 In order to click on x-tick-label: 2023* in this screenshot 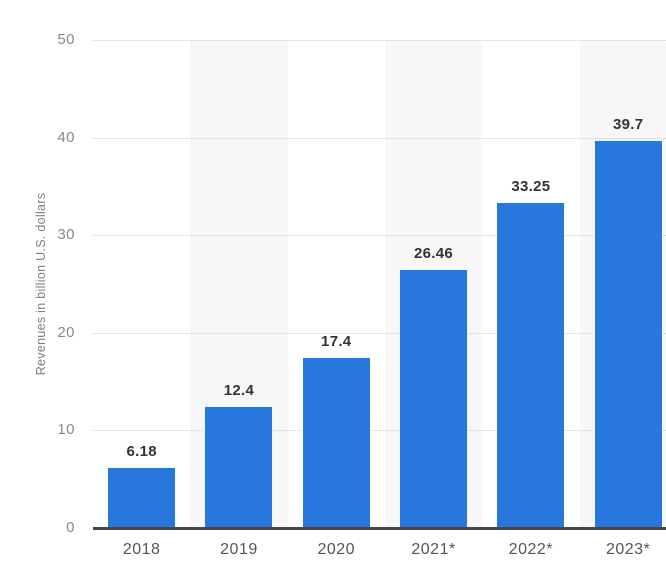, I will do `click(628, 549)`.